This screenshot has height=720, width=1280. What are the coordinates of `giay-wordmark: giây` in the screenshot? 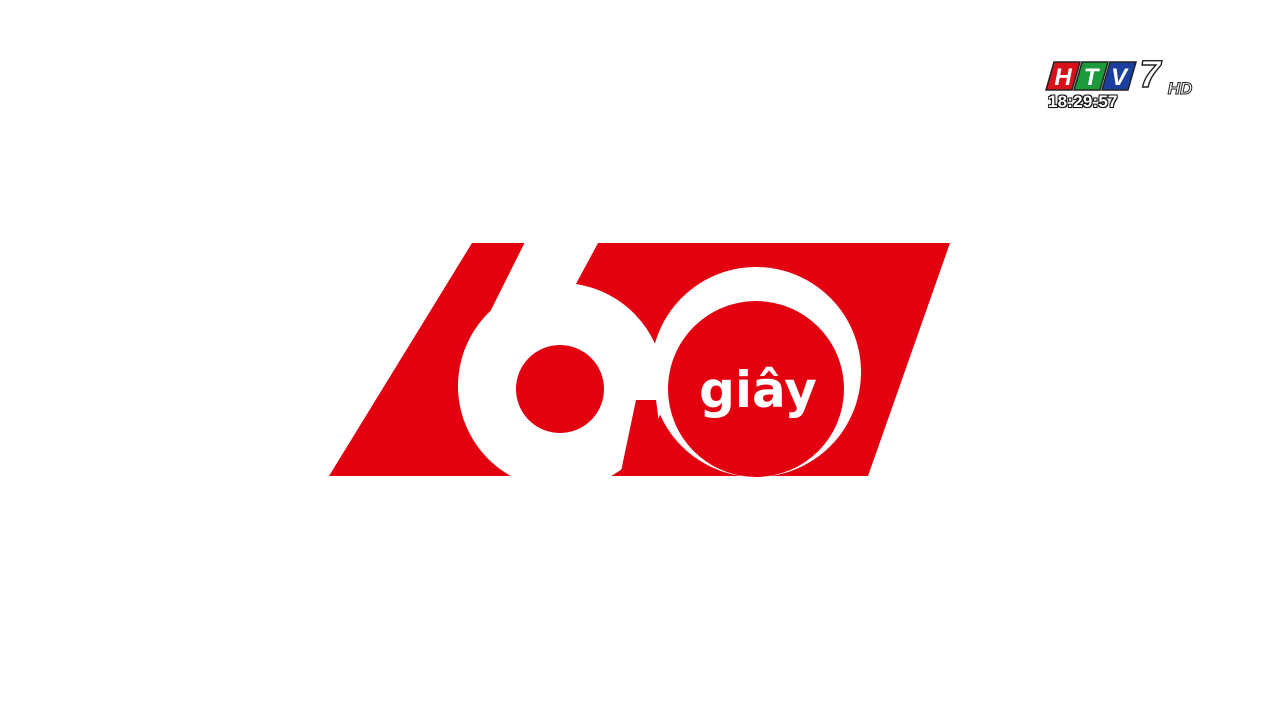 It's located at (758, 390).